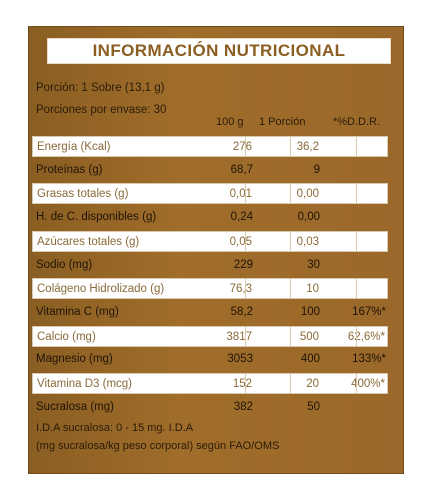 The image size is (429, 500). What do you see at coordinates (243, 264) in the screenshot?
I see `value-per-100g: 229` at bounding box center [243, 264].